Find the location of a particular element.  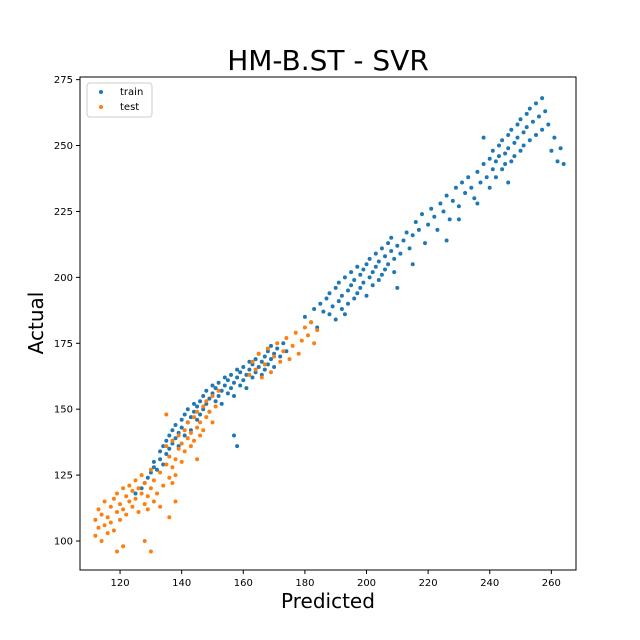

y-axis-label: Actual is located at coordinates (36, 323).